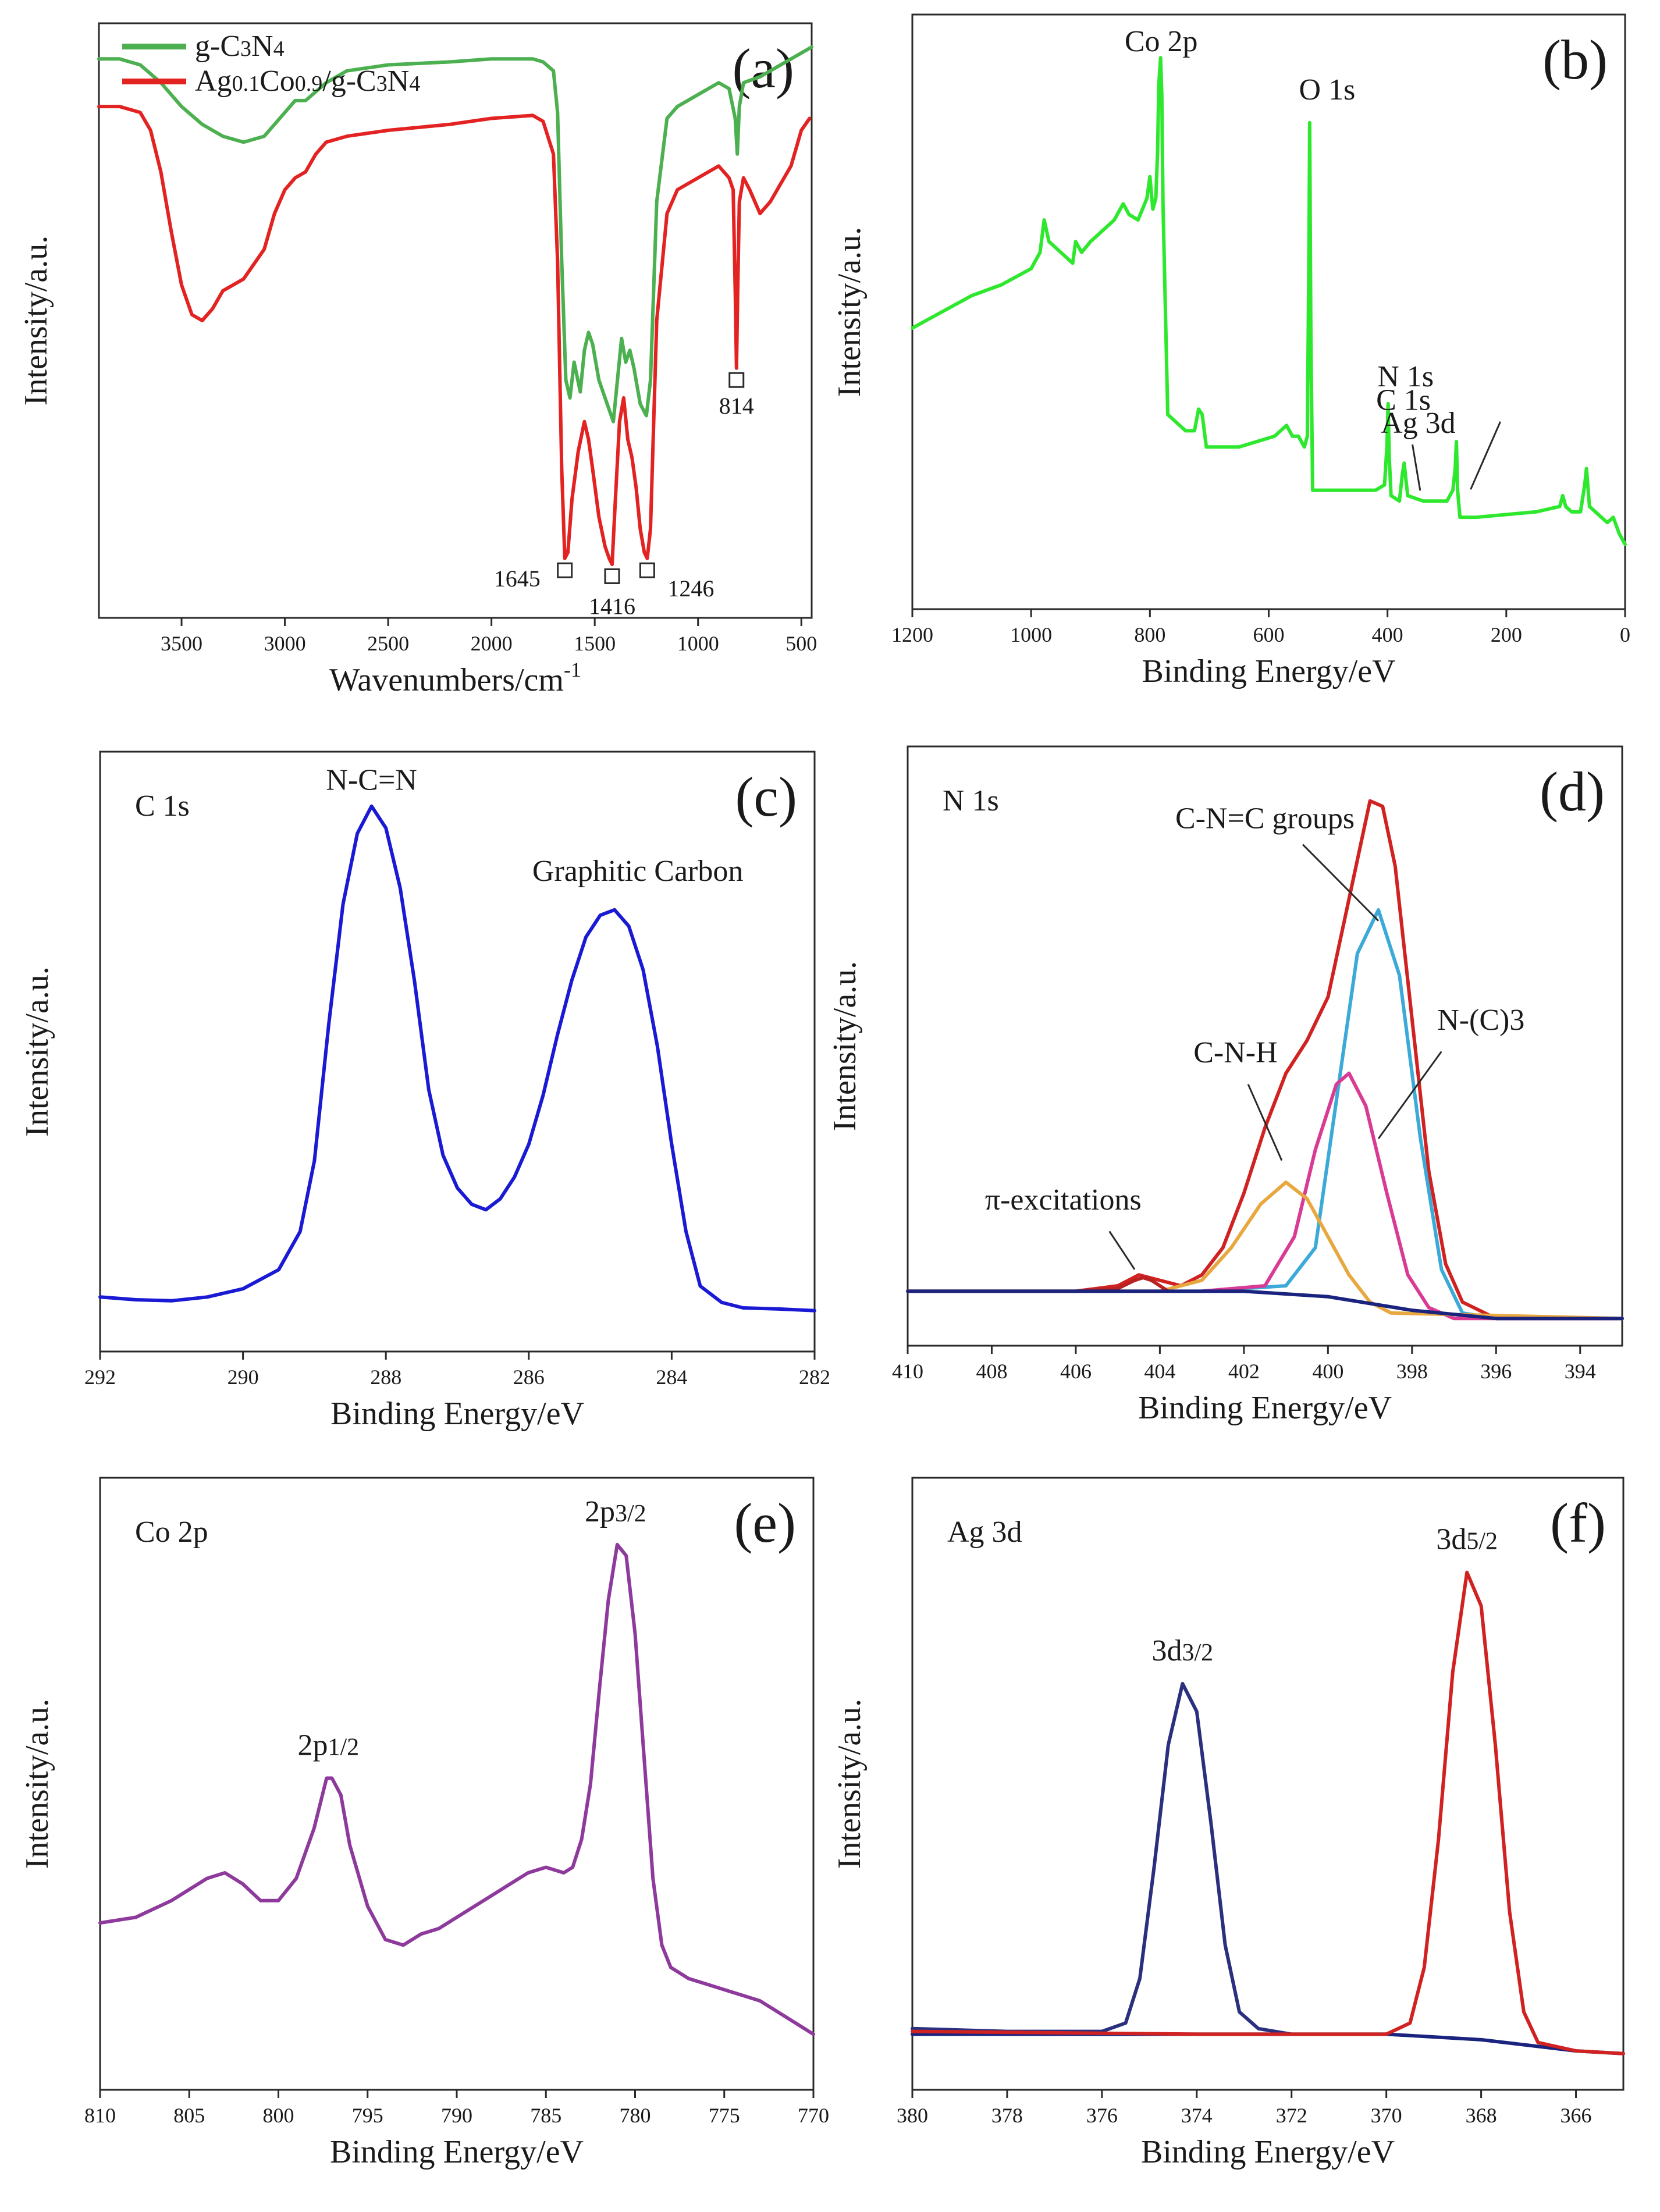 This screenshot has height=2212, width=1660. What do you see at coordinates (343, 1747) in the screenshot?
I see `peak-label-subscript: 1/2` at bounding box center [343, 1747].